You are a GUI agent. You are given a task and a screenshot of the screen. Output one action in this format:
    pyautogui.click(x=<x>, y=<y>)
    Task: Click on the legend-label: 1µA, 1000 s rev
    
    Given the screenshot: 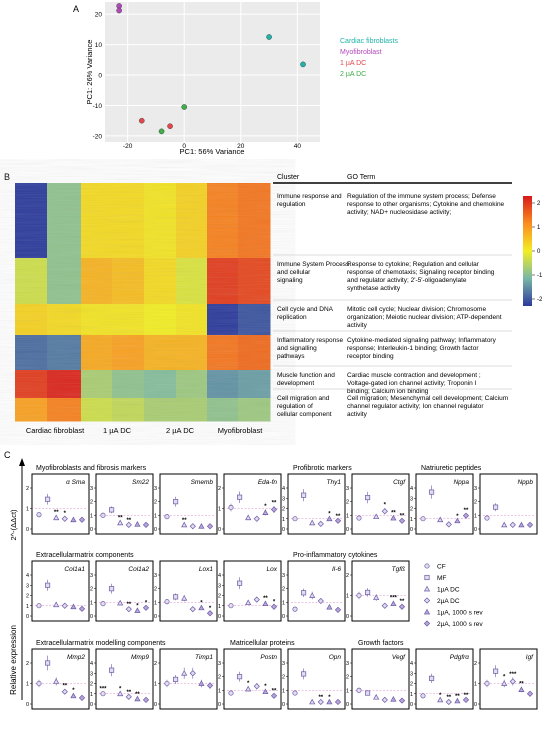 What is the action you would take?
    pyautogui.click(x=460, y=612)
    